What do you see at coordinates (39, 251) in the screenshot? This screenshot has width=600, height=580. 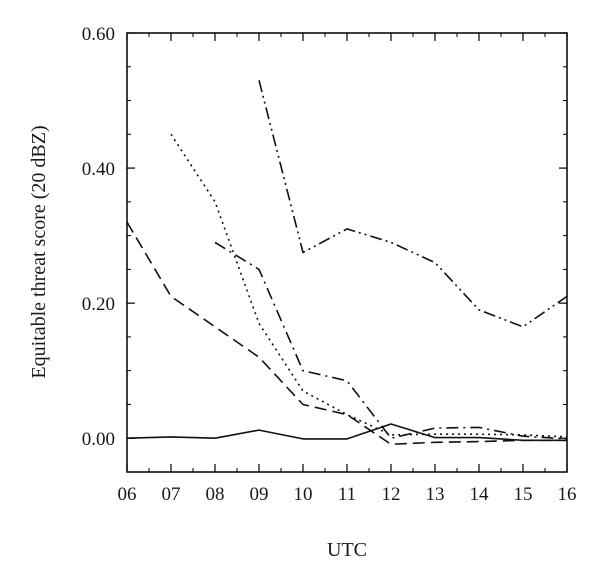 I see `y-axis-title: Equitable threat score (20 dBZ)` at bounding box center [39, 251].